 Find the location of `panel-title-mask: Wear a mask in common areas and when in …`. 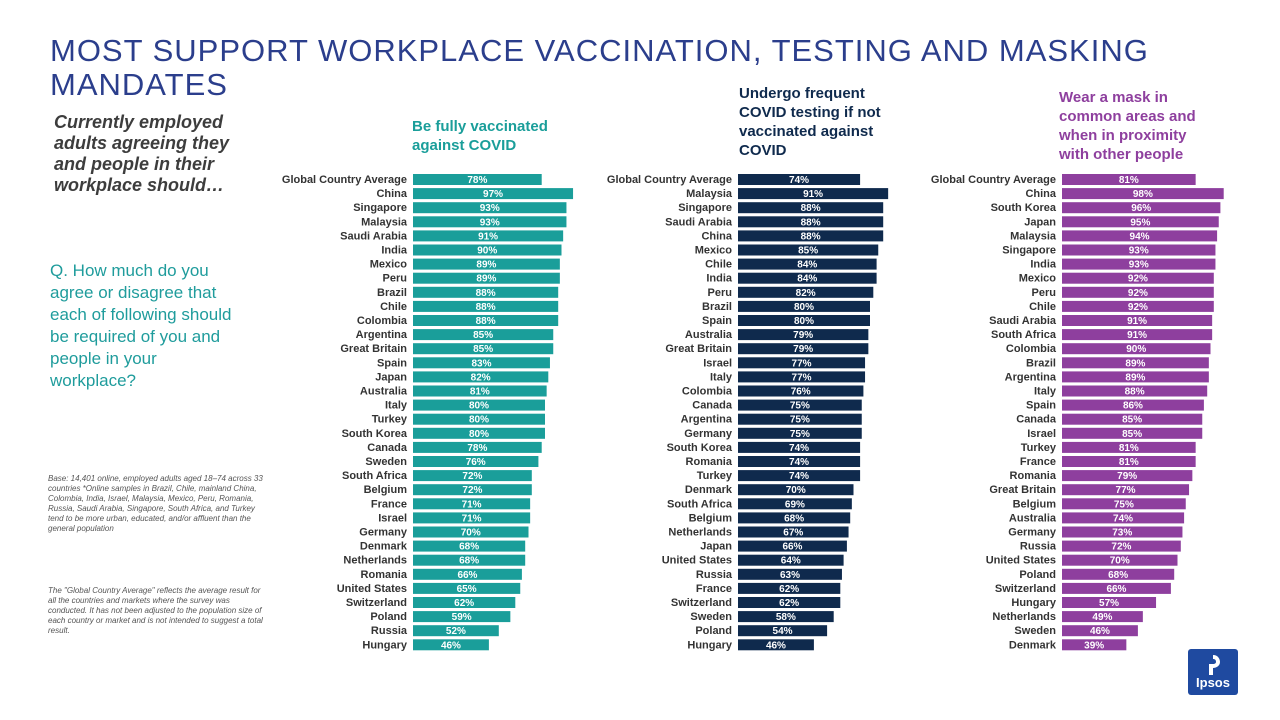

panel-title-mask: Wear a mask in common areas and when in … is located at coordinates (1127, 126).